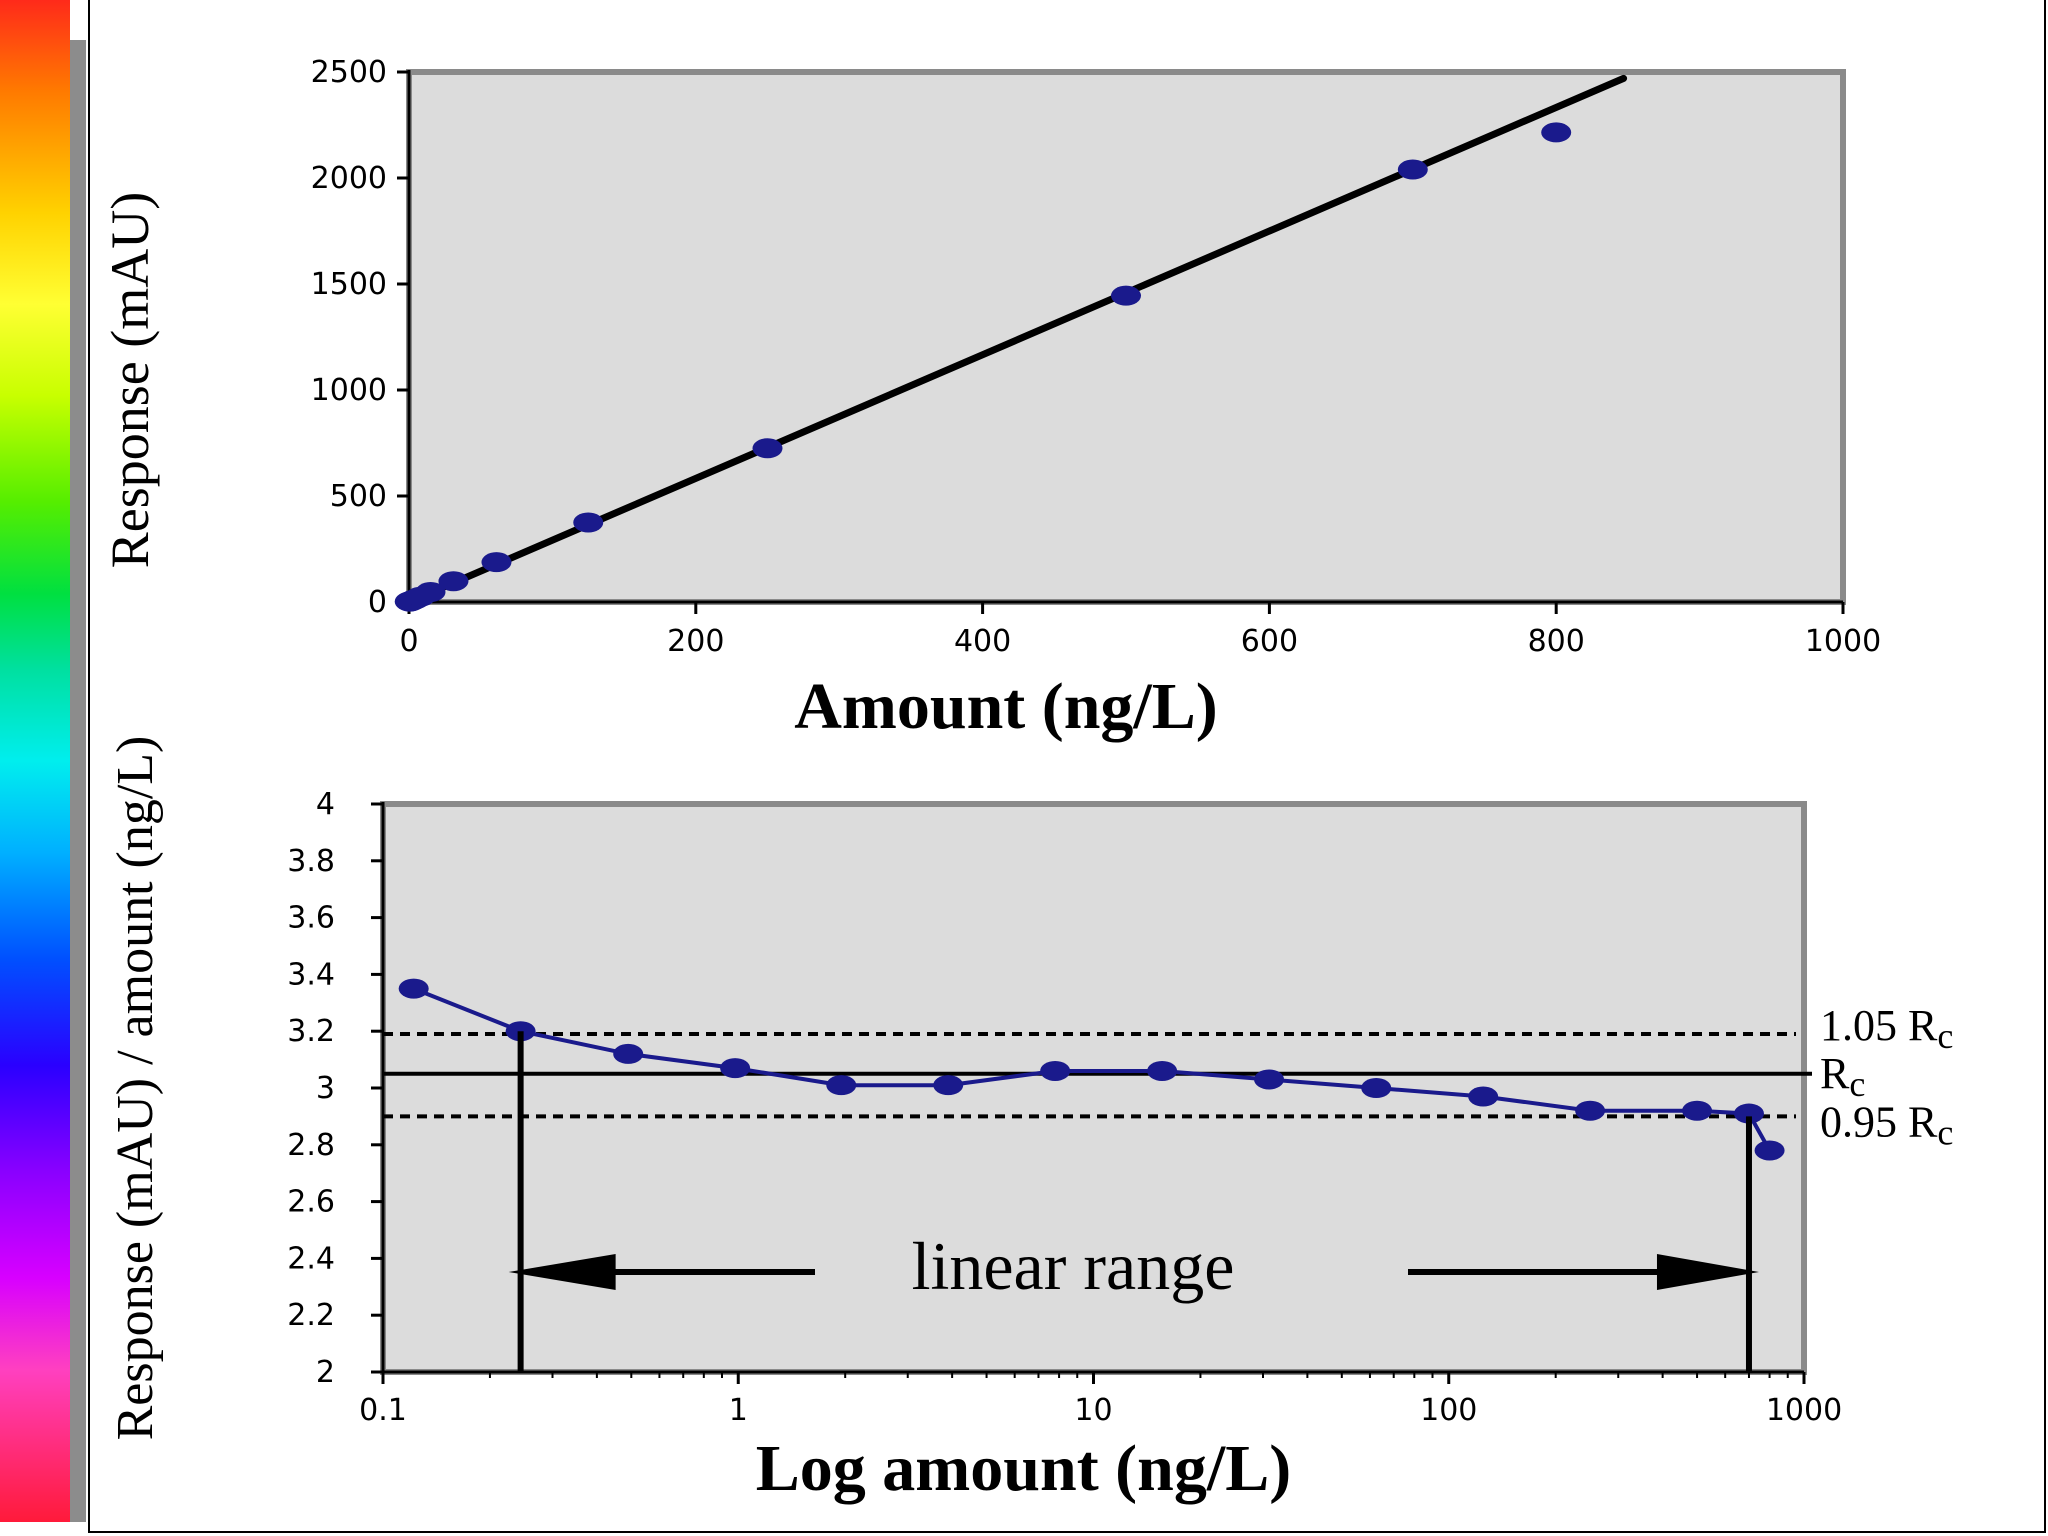 The height and width of the screenshot is (1536, 2048). I want to click on x-tick-label: 100, so click(1448, 1410).